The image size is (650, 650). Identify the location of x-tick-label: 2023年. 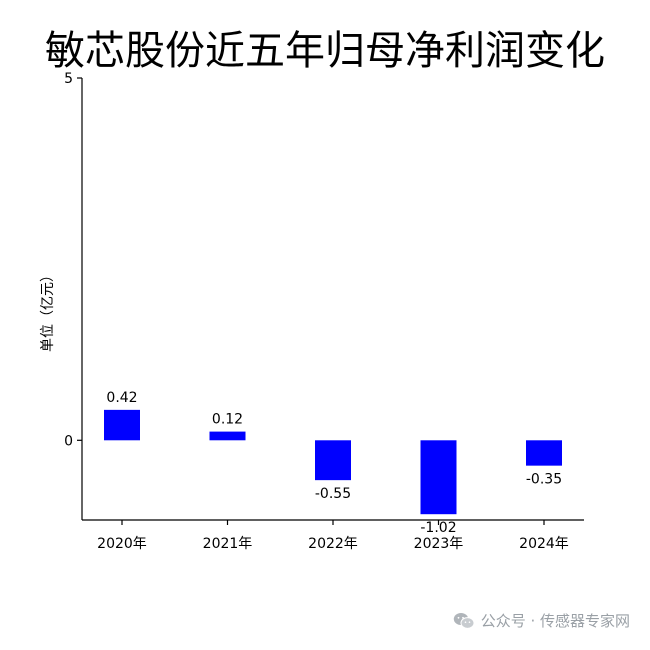
(439, 544).